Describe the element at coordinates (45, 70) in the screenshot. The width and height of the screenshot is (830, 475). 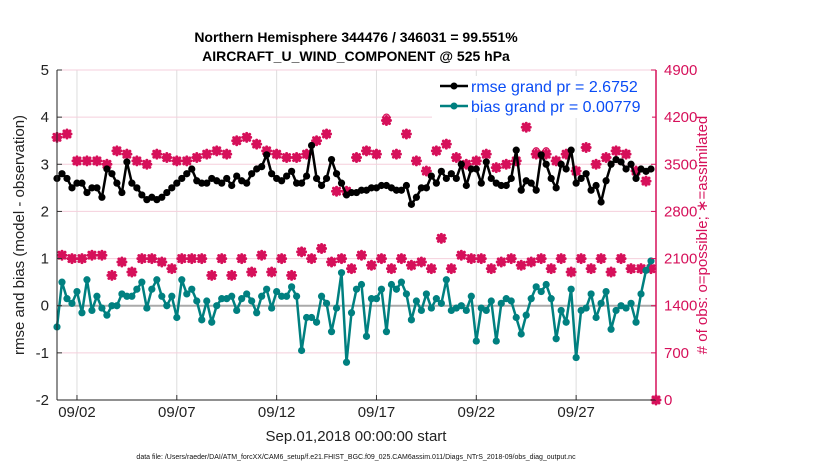
I see `y-tick-label: 5` at that location.